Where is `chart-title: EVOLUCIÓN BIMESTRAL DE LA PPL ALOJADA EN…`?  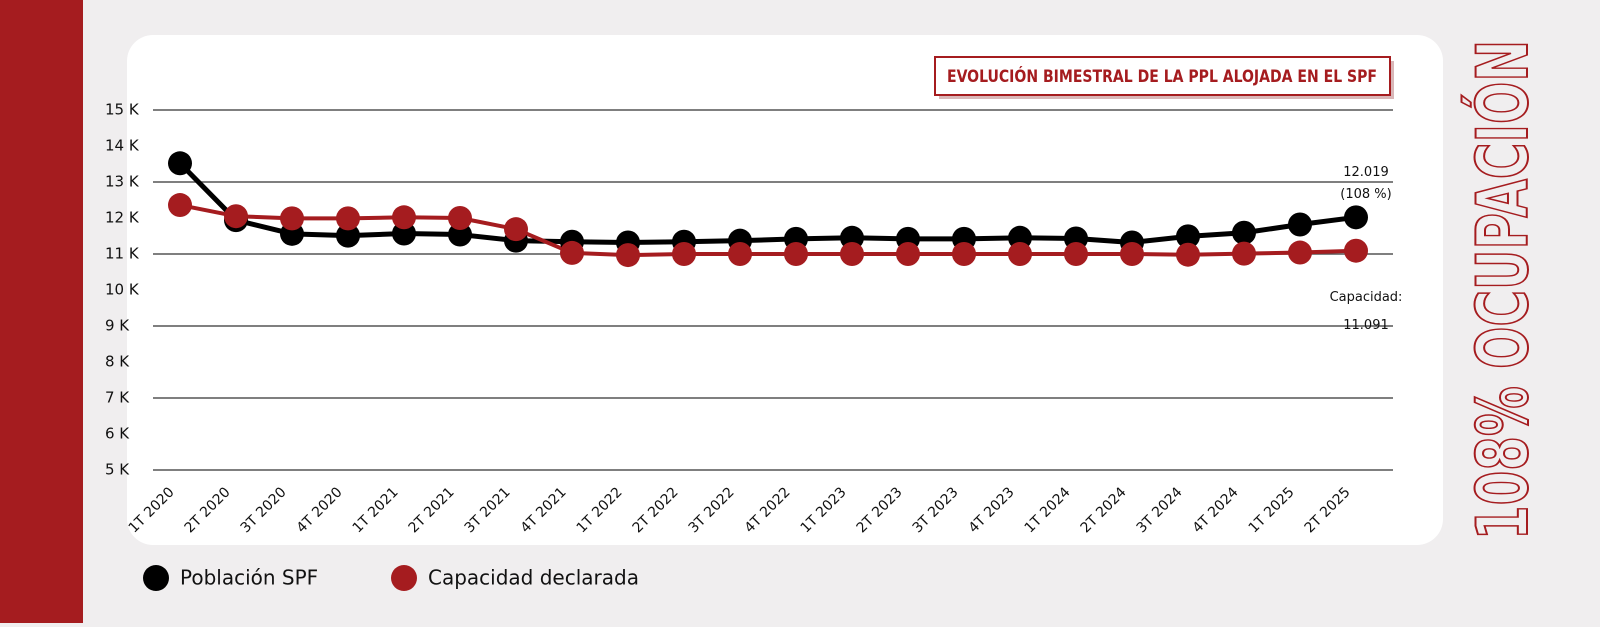
chart-title: EVOLUCIÓN BIMESTRAL DE LA PPL ALOJADA EN… is located at coordinates (1162, 76).